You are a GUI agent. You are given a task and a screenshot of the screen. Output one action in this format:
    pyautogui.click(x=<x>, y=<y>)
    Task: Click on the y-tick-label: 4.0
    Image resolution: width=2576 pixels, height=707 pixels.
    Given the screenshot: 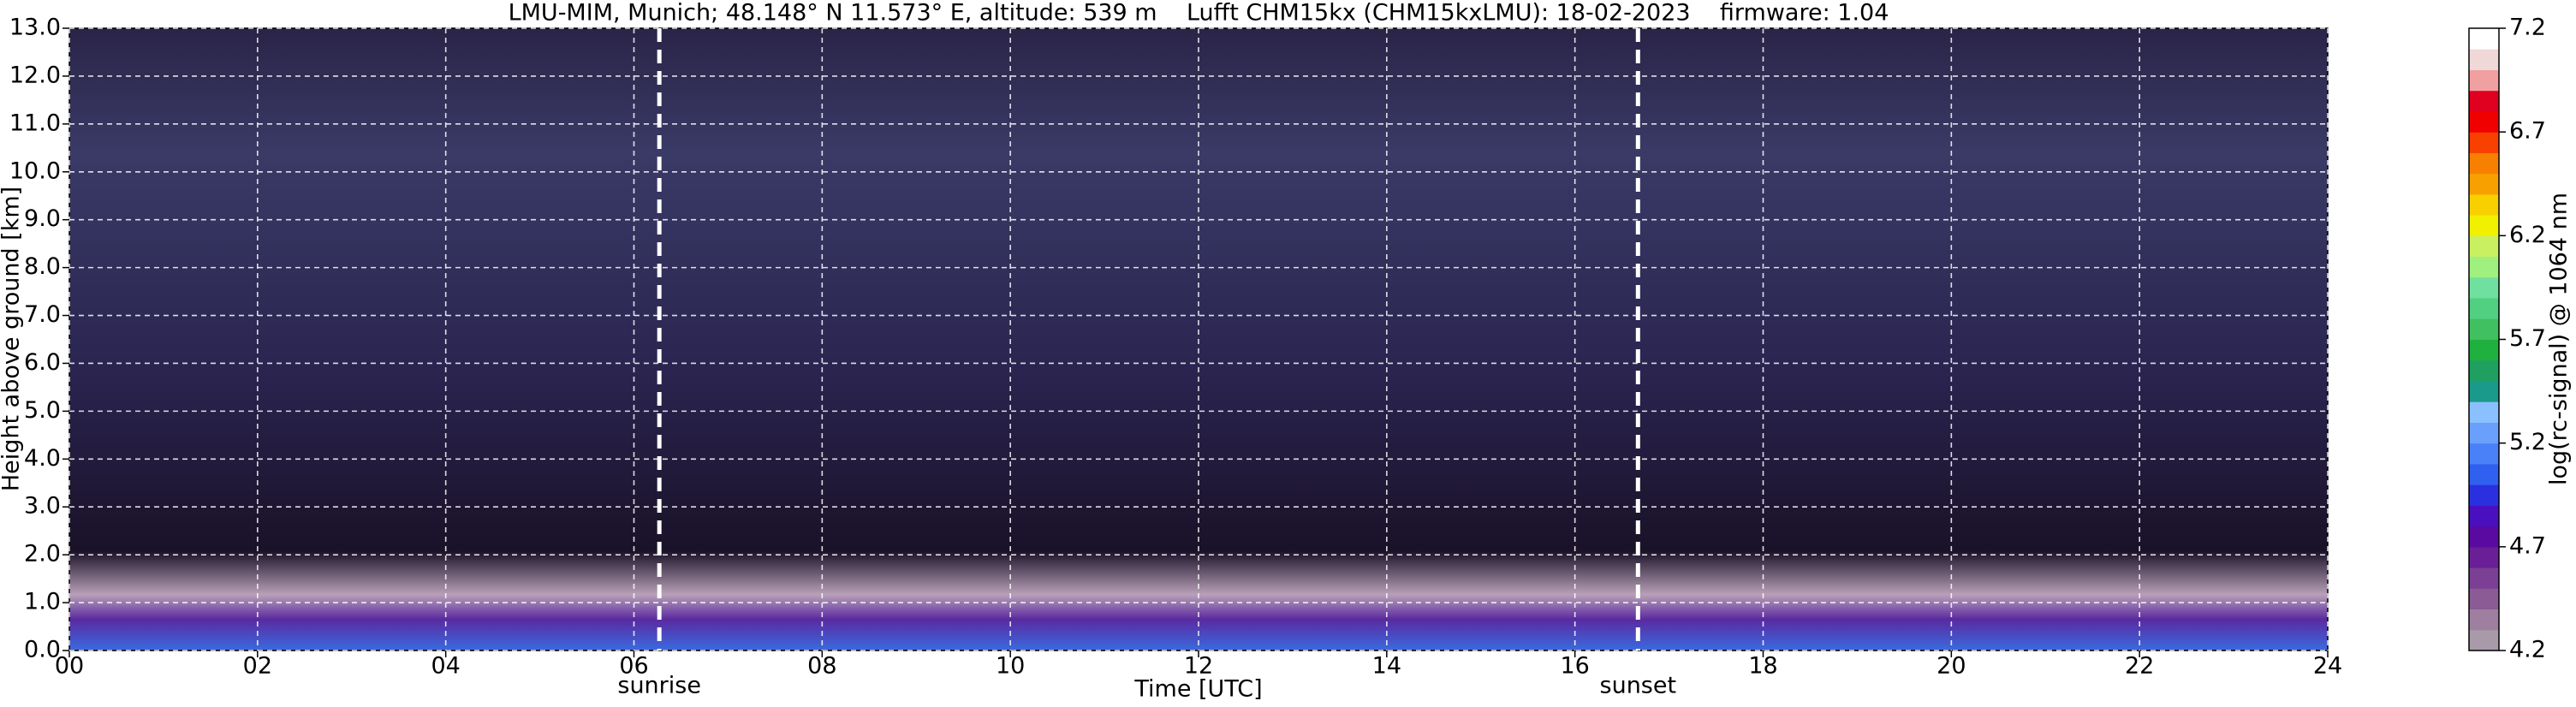 What is the action you would take?
    pyautogui.click(x=42, y=459)
    